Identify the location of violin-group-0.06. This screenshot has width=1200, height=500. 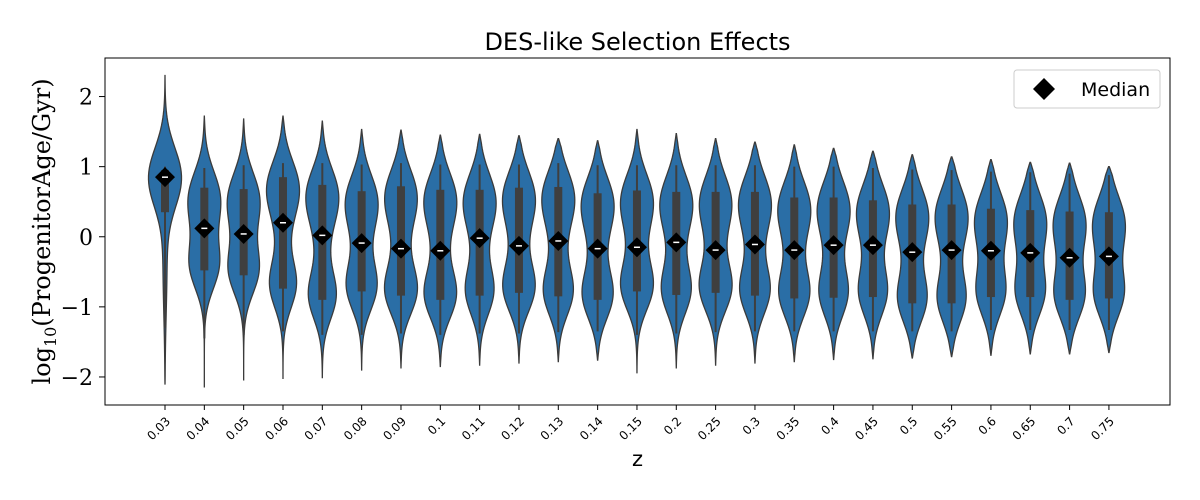
(283, 247).